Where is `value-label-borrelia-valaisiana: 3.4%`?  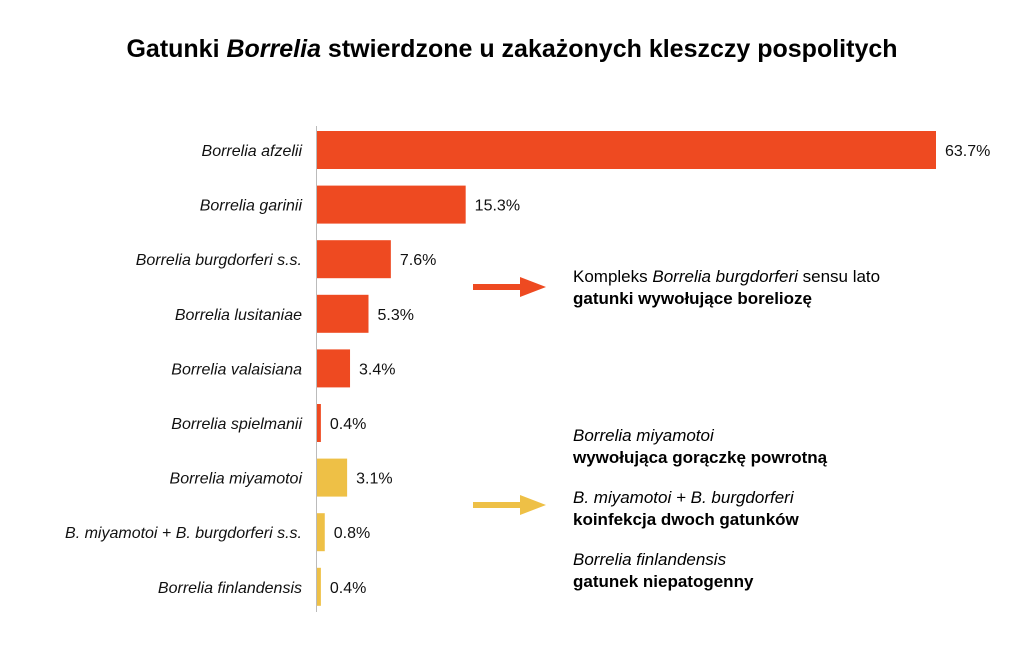
value-label-borrelia-valaisiana: 3.4% is located at coordinates (377, 369).